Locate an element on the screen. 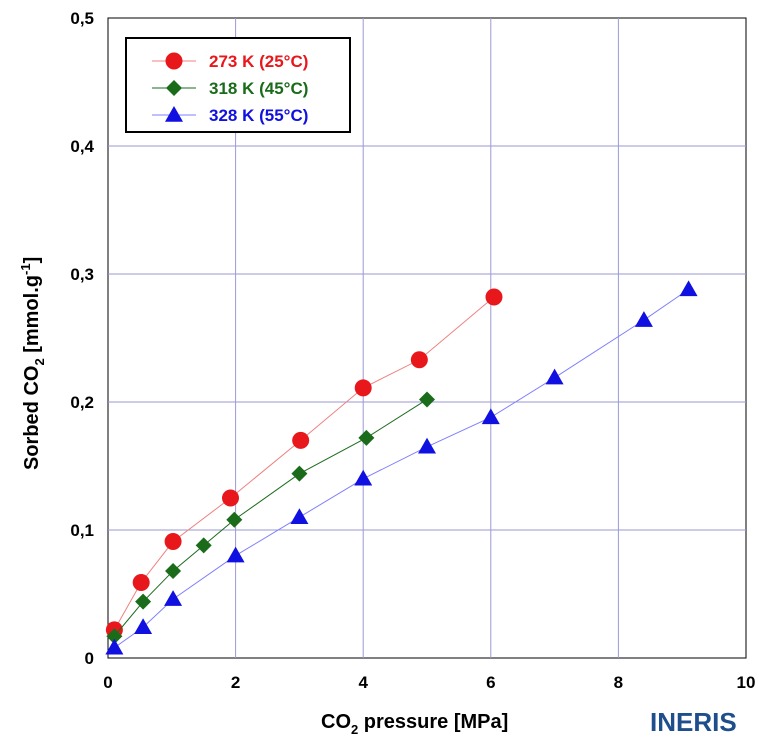 The height and width of the screenshot is (742, 762). x-tick-label: 4 is located at coordinates (363, 682).